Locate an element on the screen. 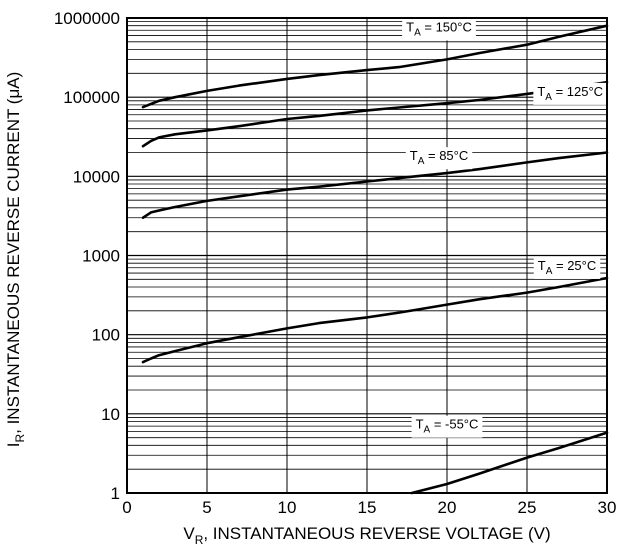  y-tick-label: 10 is located at coordinates (110, 414).